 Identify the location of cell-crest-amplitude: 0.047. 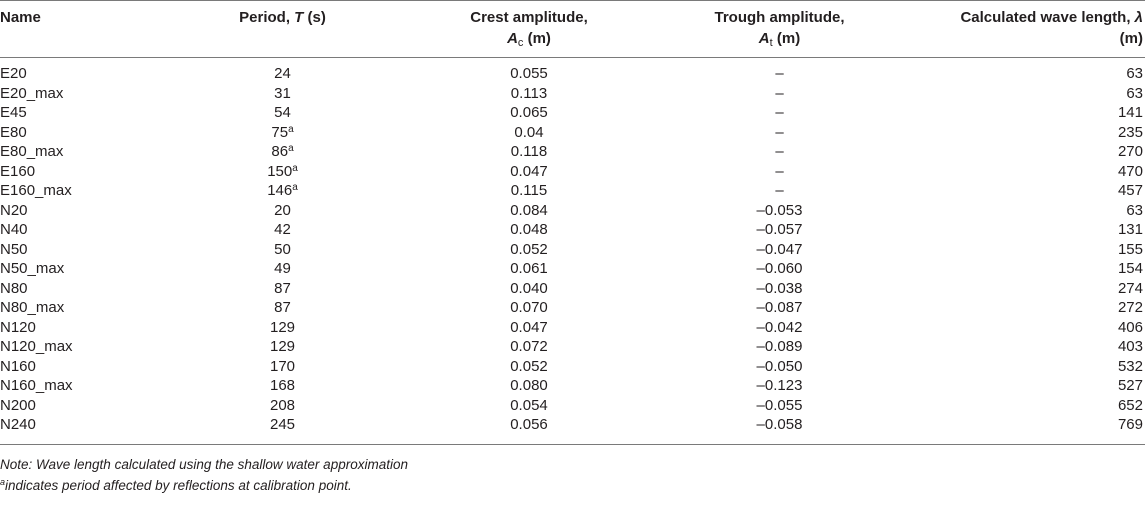
(529, 328).